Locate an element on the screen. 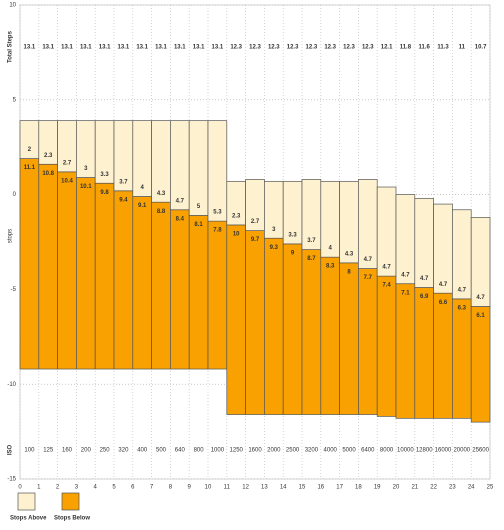 The height and width of the screenshot is (530, 504). x-tick-label: 8 is located at coordinates (171, 488).